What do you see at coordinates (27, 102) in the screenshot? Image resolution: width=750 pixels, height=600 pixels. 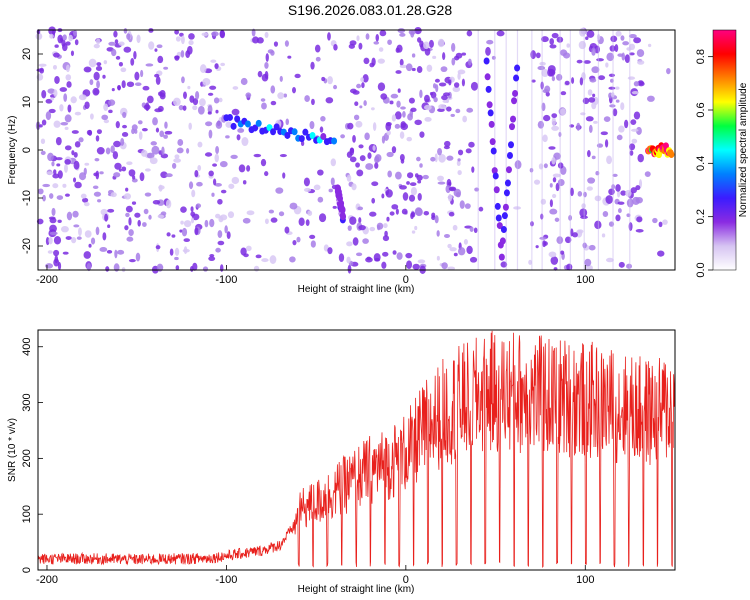 I see `y-tick-label: 10` at bounding box center [27, 102].